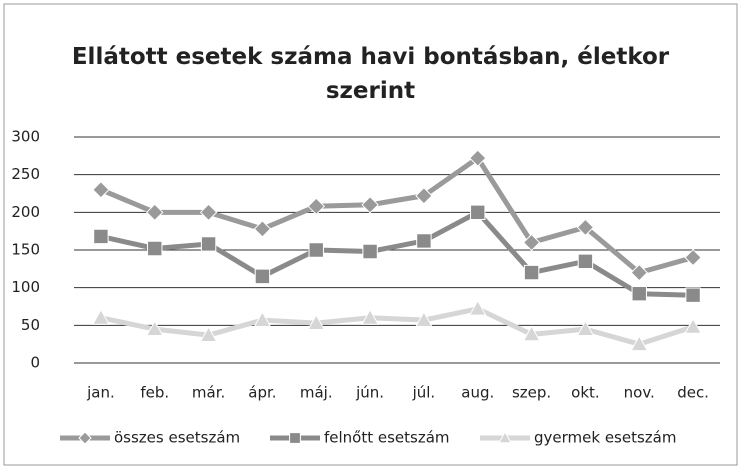  What do you see at coordinates (531, 393) in the screenshot?
I see `x-tick-label: szep.` at bounding box center [531, 393].